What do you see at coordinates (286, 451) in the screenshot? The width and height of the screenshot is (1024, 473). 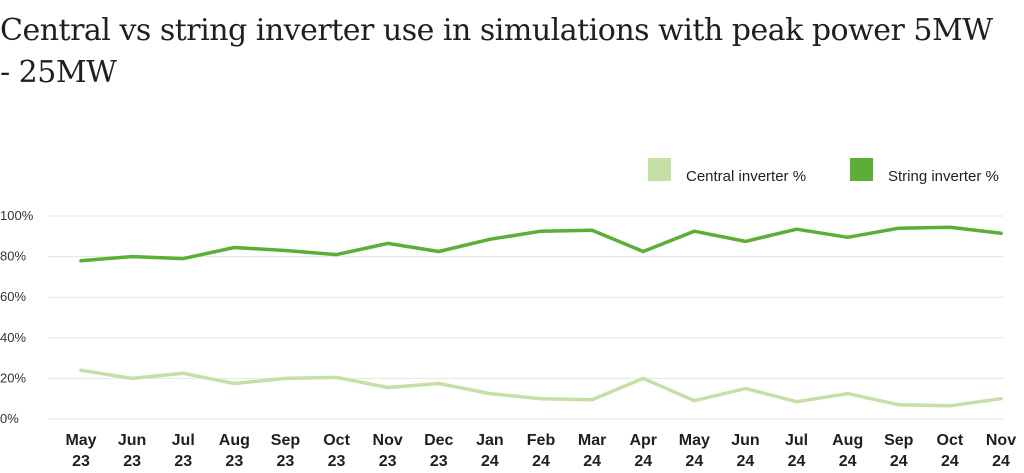 I see `x-tick-label: Sep 23` at bounding box center [286, 451].